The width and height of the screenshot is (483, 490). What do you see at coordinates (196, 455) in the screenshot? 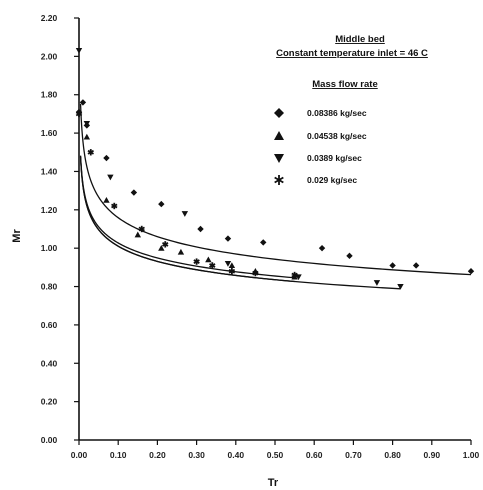
I see `x-tick-label: 0.30` at bounding box center [196, 455].